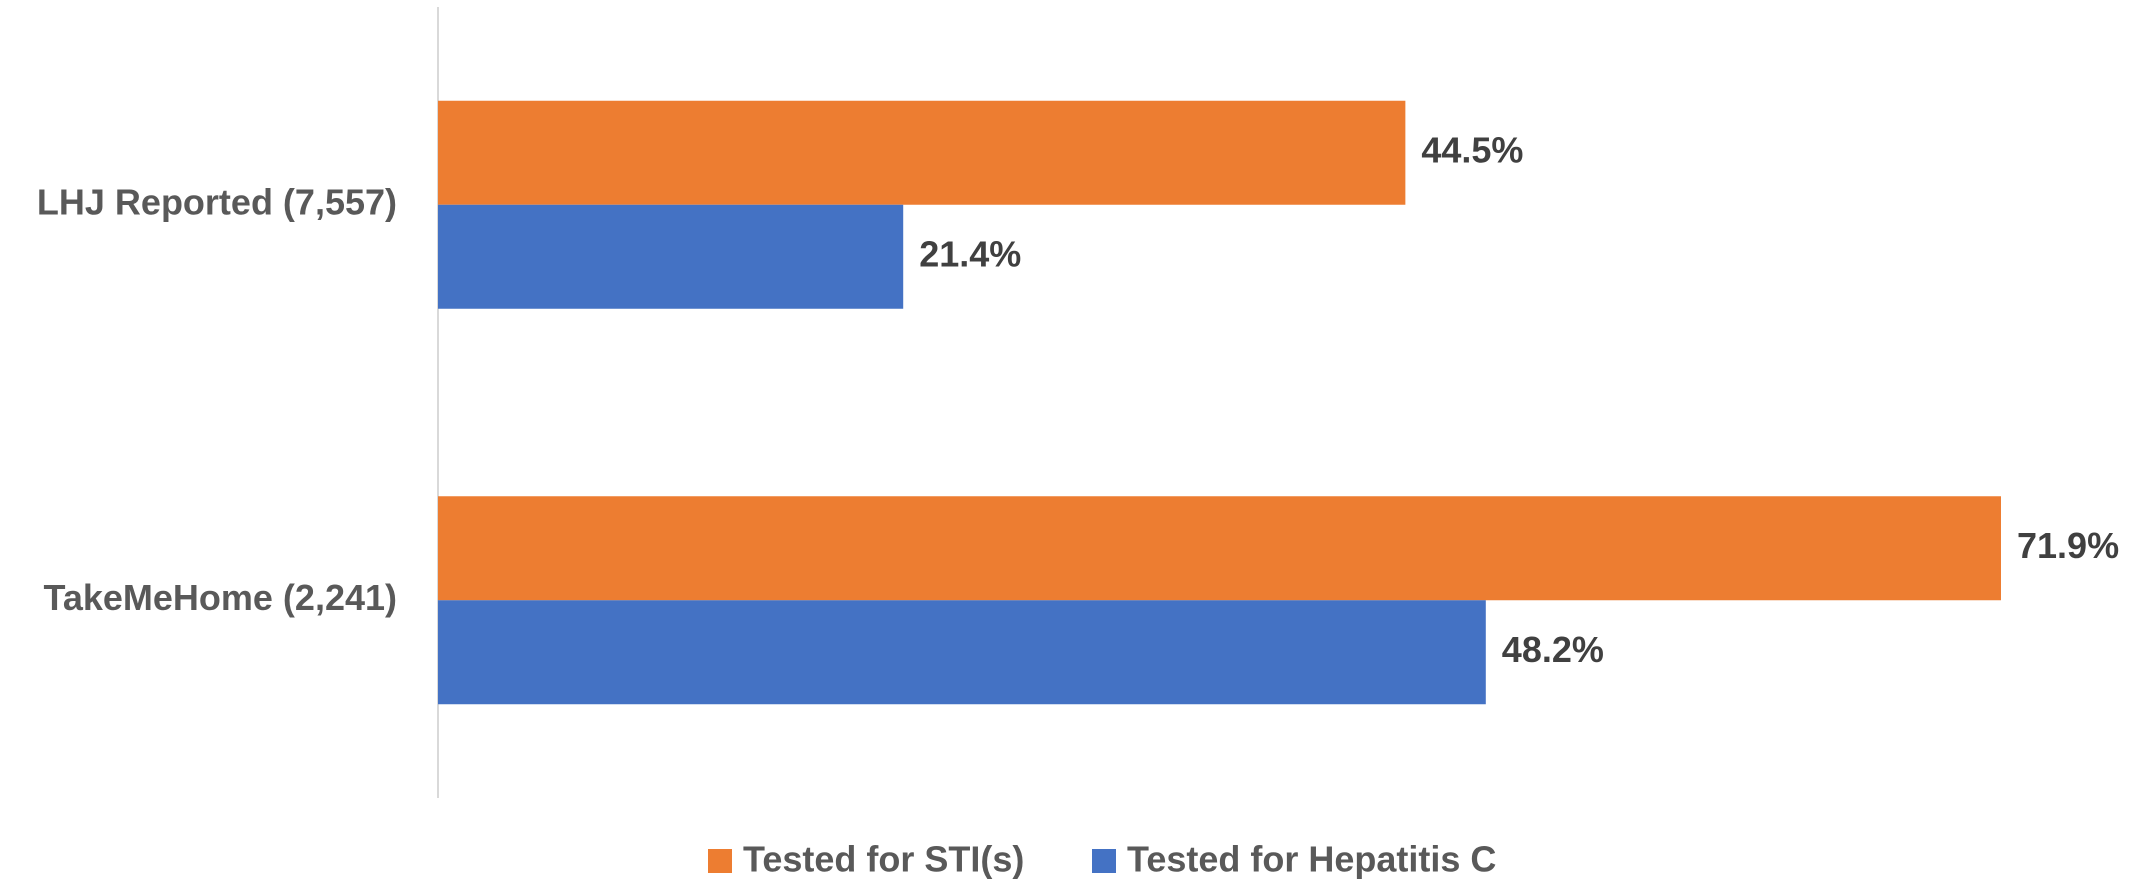  Describe the element at coordinates (220, 597) in the screenshot. I see `y-tick-label: TakeMeHome (2,241)` at that location.